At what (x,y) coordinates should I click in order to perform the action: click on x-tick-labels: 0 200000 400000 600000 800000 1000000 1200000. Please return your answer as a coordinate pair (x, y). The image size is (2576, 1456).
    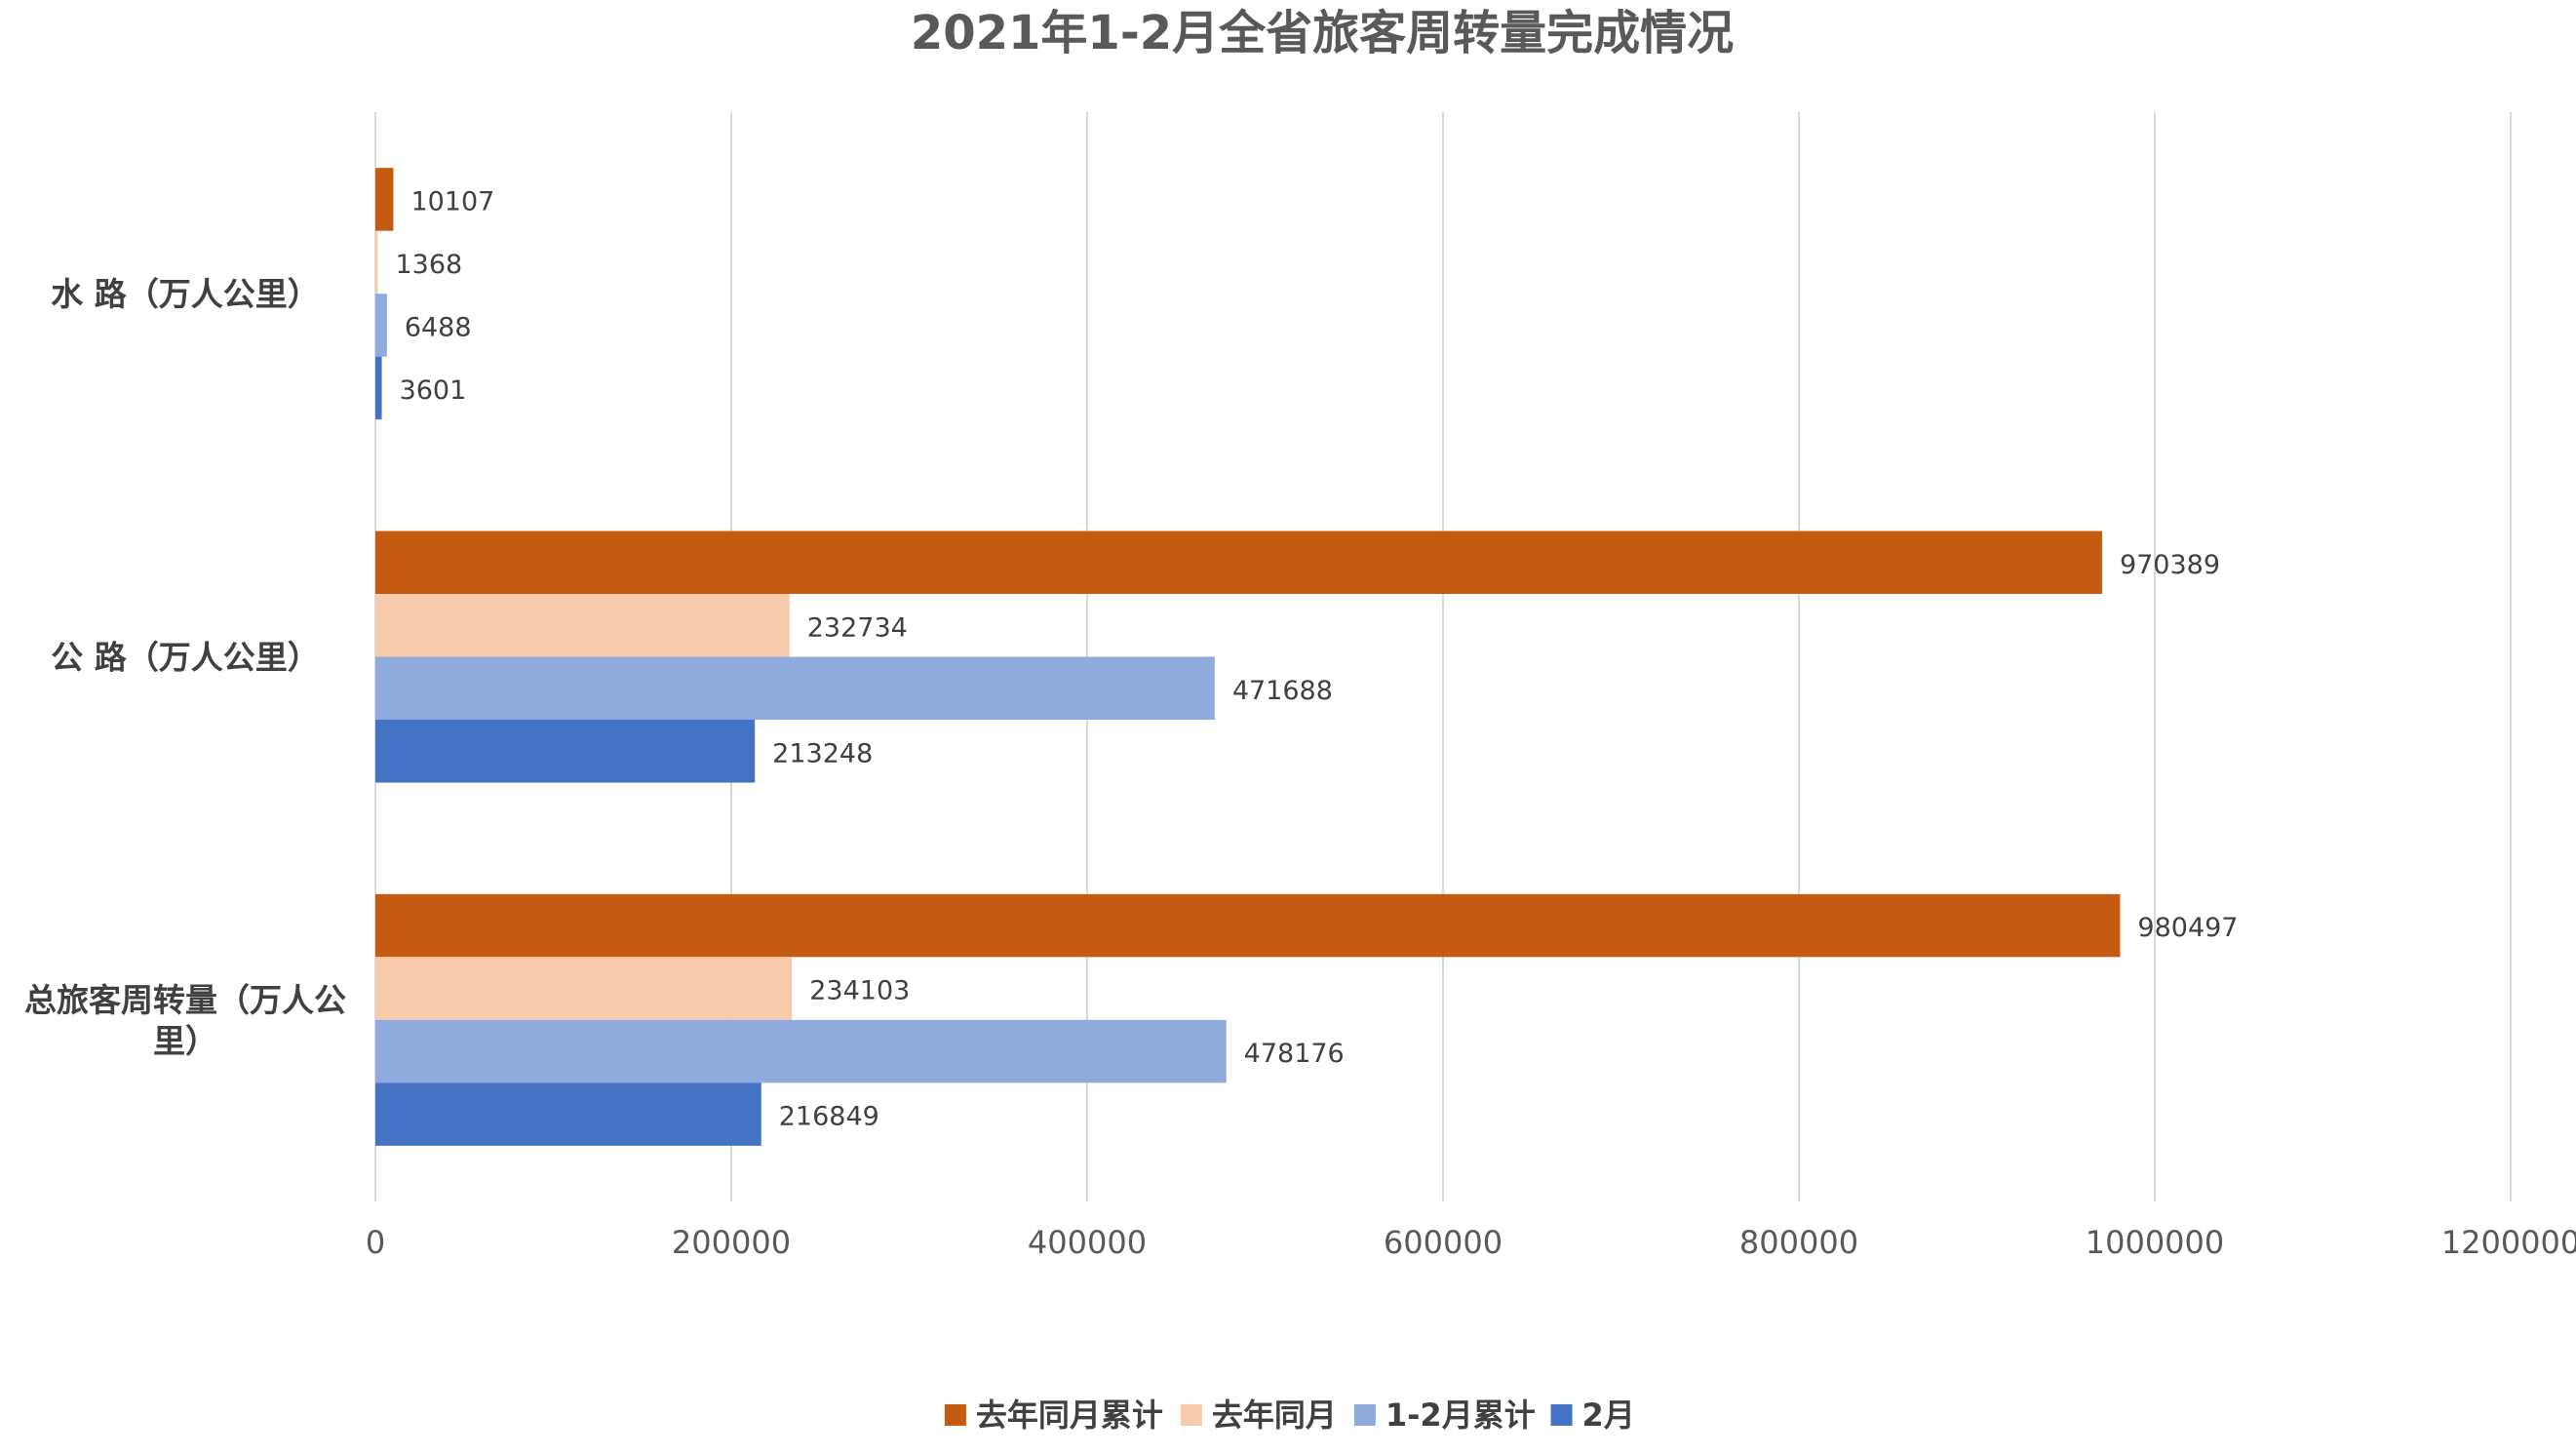
    Looking at the image, I should click on (1471, 1242).